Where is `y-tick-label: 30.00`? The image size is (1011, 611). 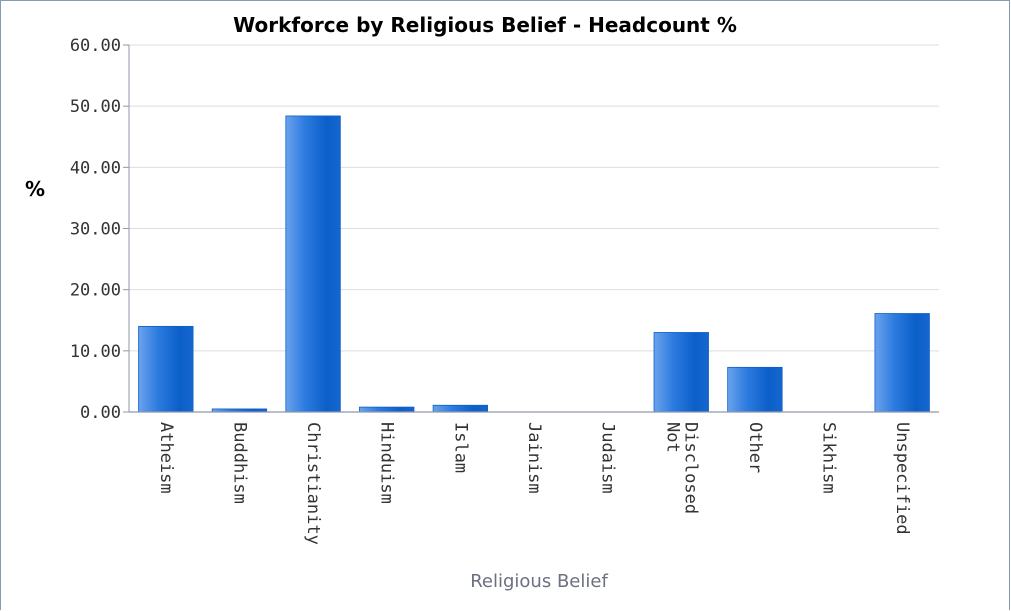 y-tick-label: 30.00 is located at coordinates (95, 230).